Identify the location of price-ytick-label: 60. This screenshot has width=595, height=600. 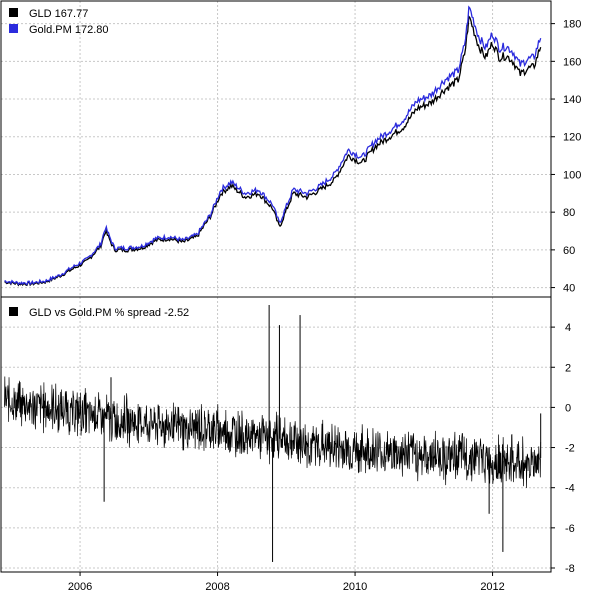
(569, 251).